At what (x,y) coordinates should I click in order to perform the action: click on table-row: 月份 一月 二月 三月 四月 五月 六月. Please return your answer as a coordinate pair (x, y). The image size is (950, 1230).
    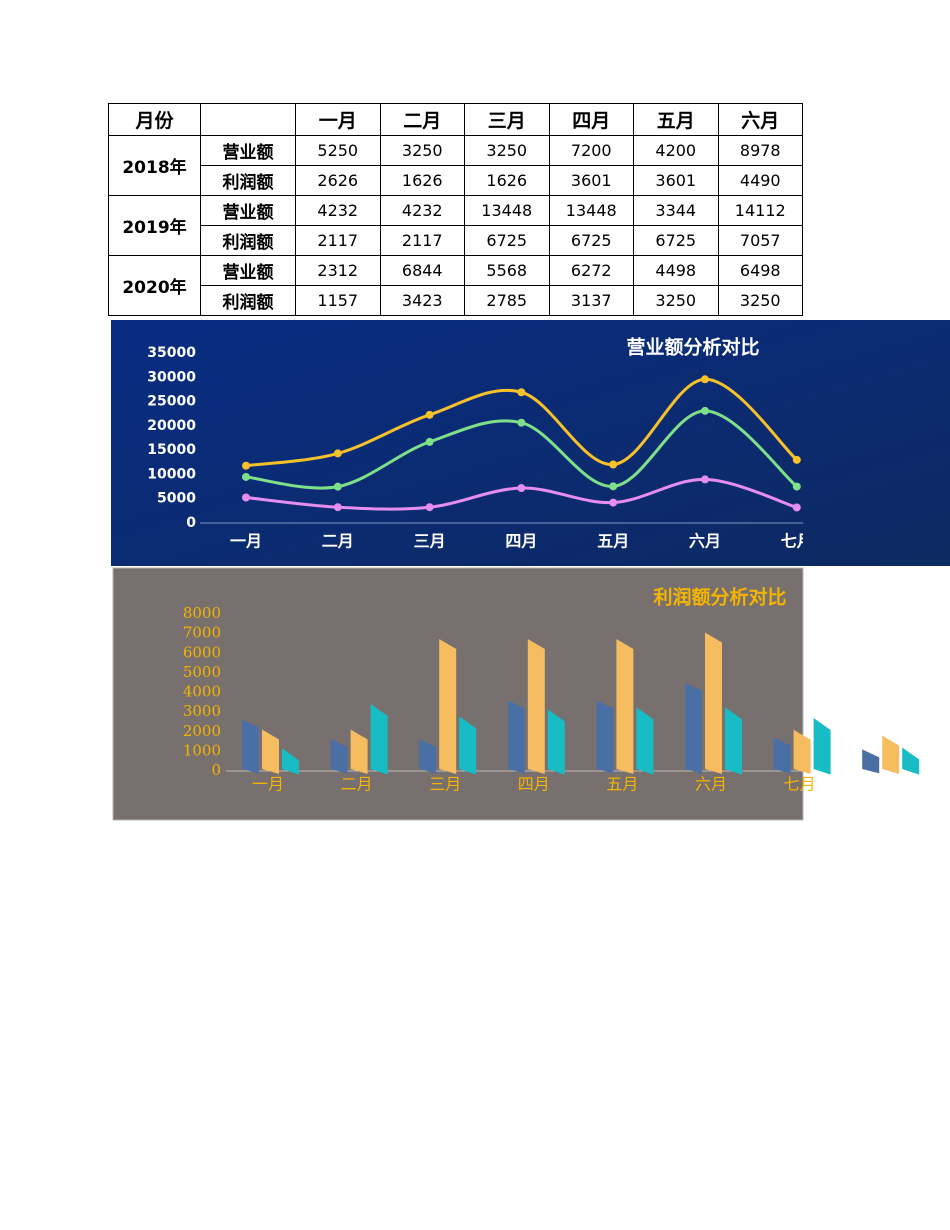
    Looking at the image, I should click on (455, 119).